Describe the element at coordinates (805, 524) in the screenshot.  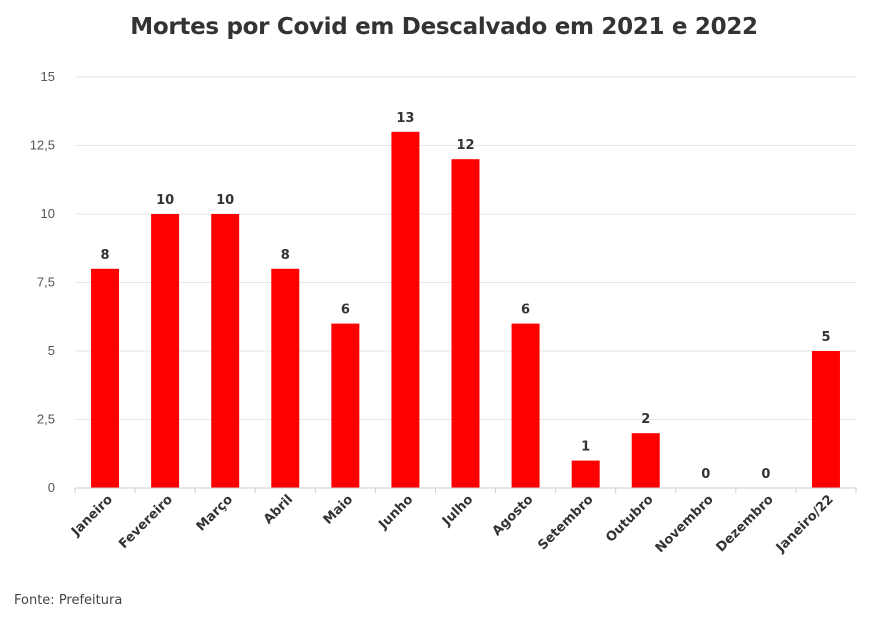
I see `x-tick-label: Janeiro/22` at that location.